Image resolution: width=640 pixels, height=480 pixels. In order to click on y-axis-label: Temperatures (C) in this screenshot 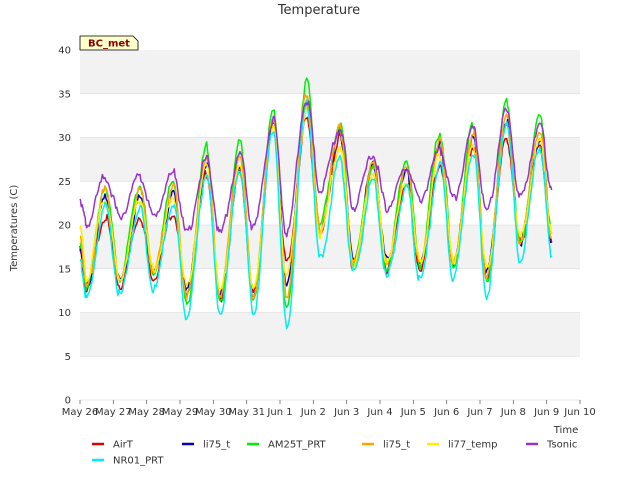, I will do `click(14, 229)`.